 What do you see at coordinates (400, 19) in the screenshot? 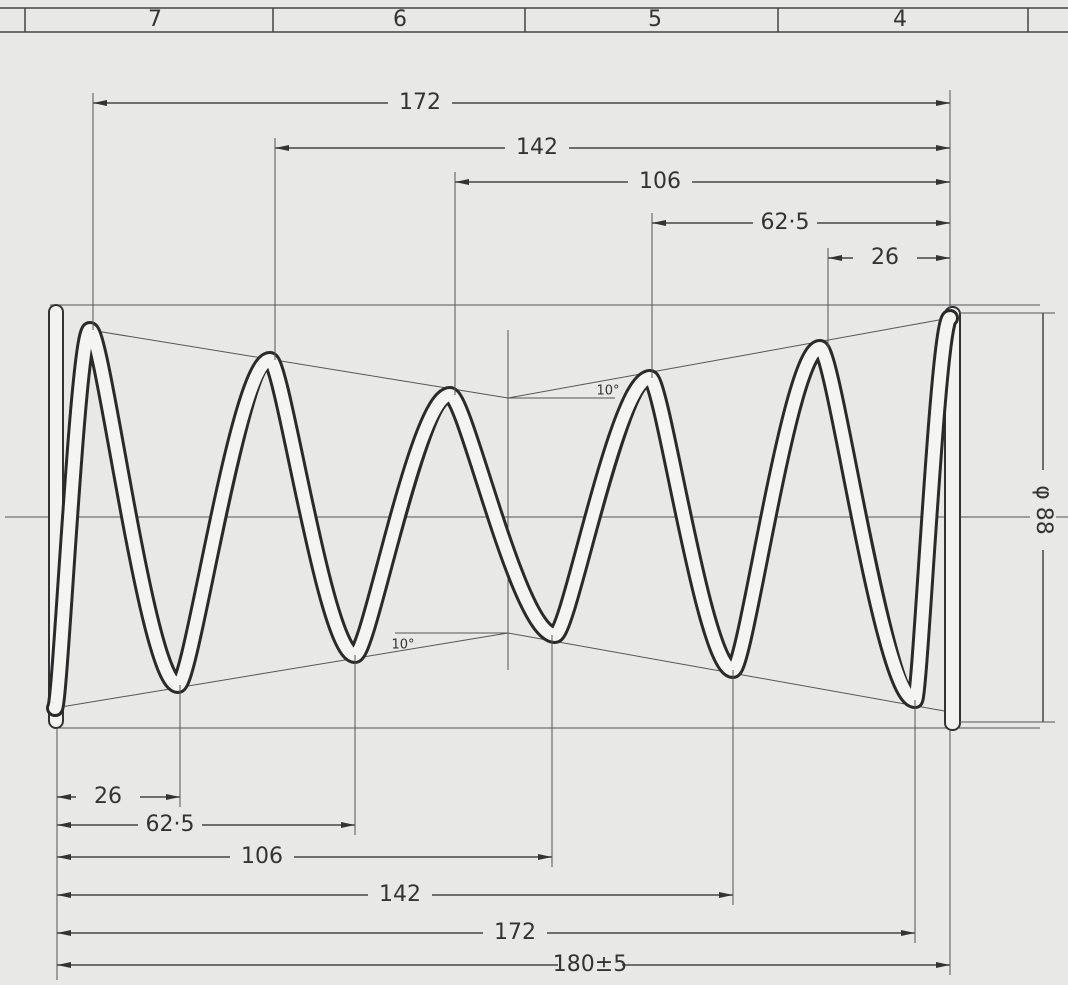
I see `zone-label: 6` at bounding box center [400, 19].